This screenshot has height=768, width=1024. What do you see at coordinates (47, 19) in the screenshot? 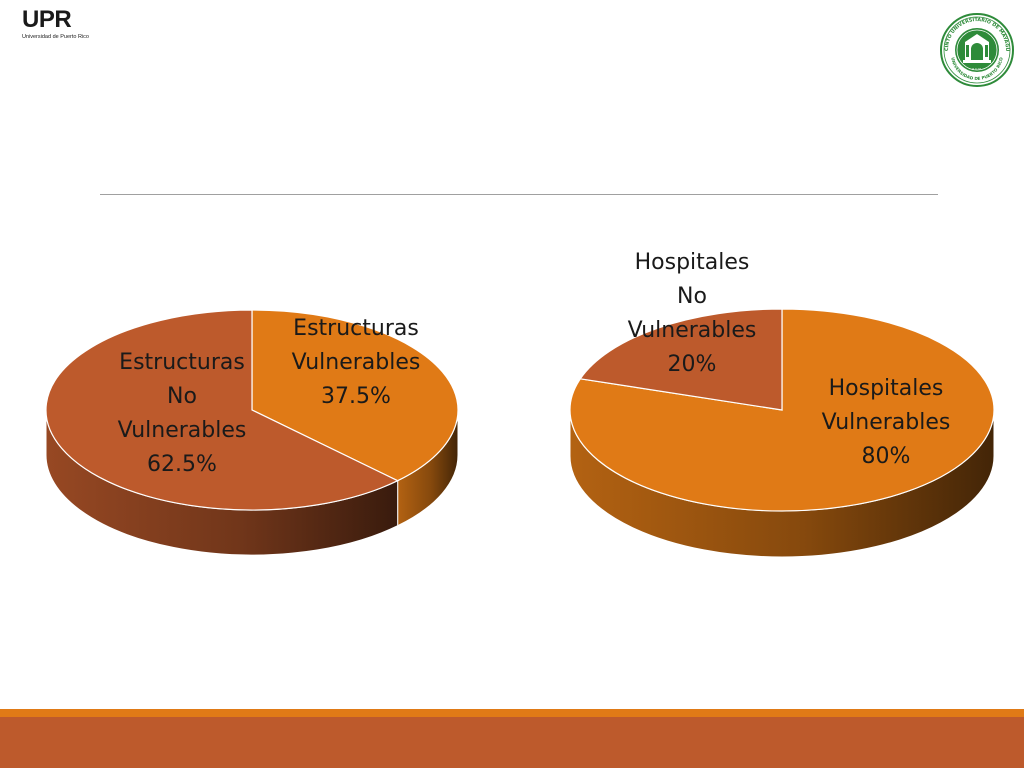
I see `upr-logo-text: UPR` at bounding box center [47, 19].